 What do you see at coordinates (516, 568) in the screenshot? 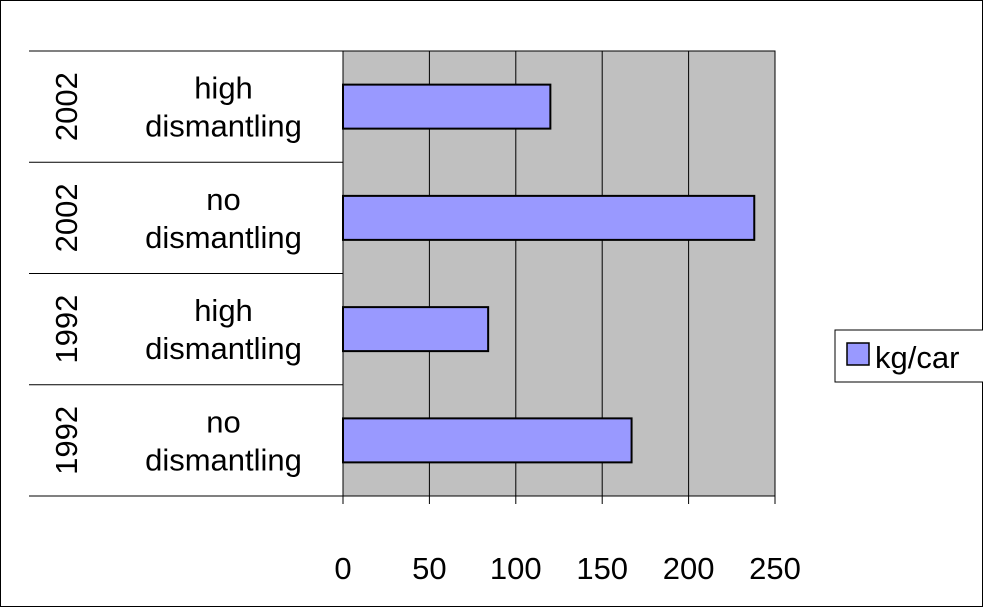
I see `x-tick-label: 100` at bounding box center [516, 568].